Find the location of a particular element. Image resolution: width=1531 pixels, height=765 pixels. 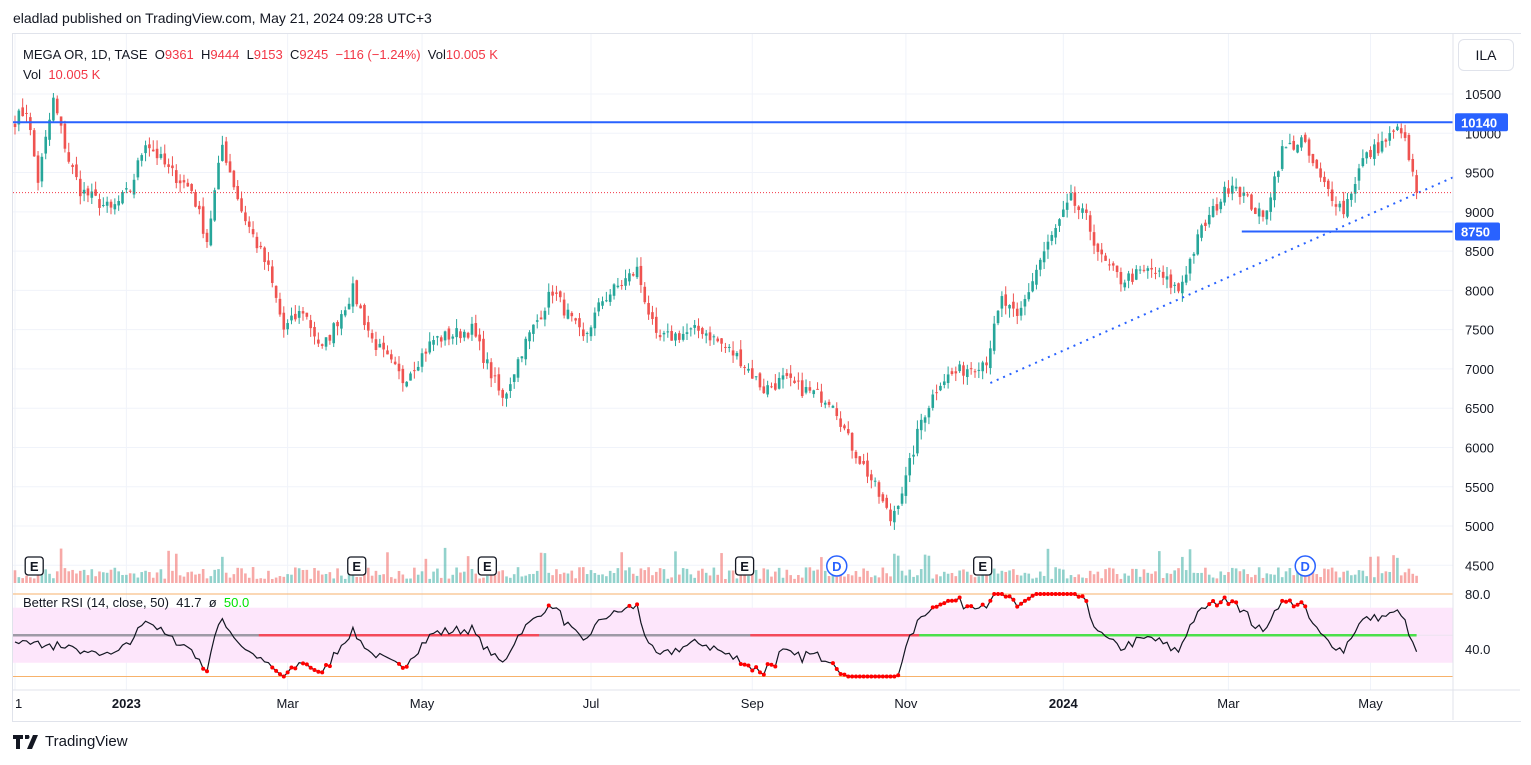

symbol-name: MEGA OR, 1D, TASE is located at coordinates (85, 54).